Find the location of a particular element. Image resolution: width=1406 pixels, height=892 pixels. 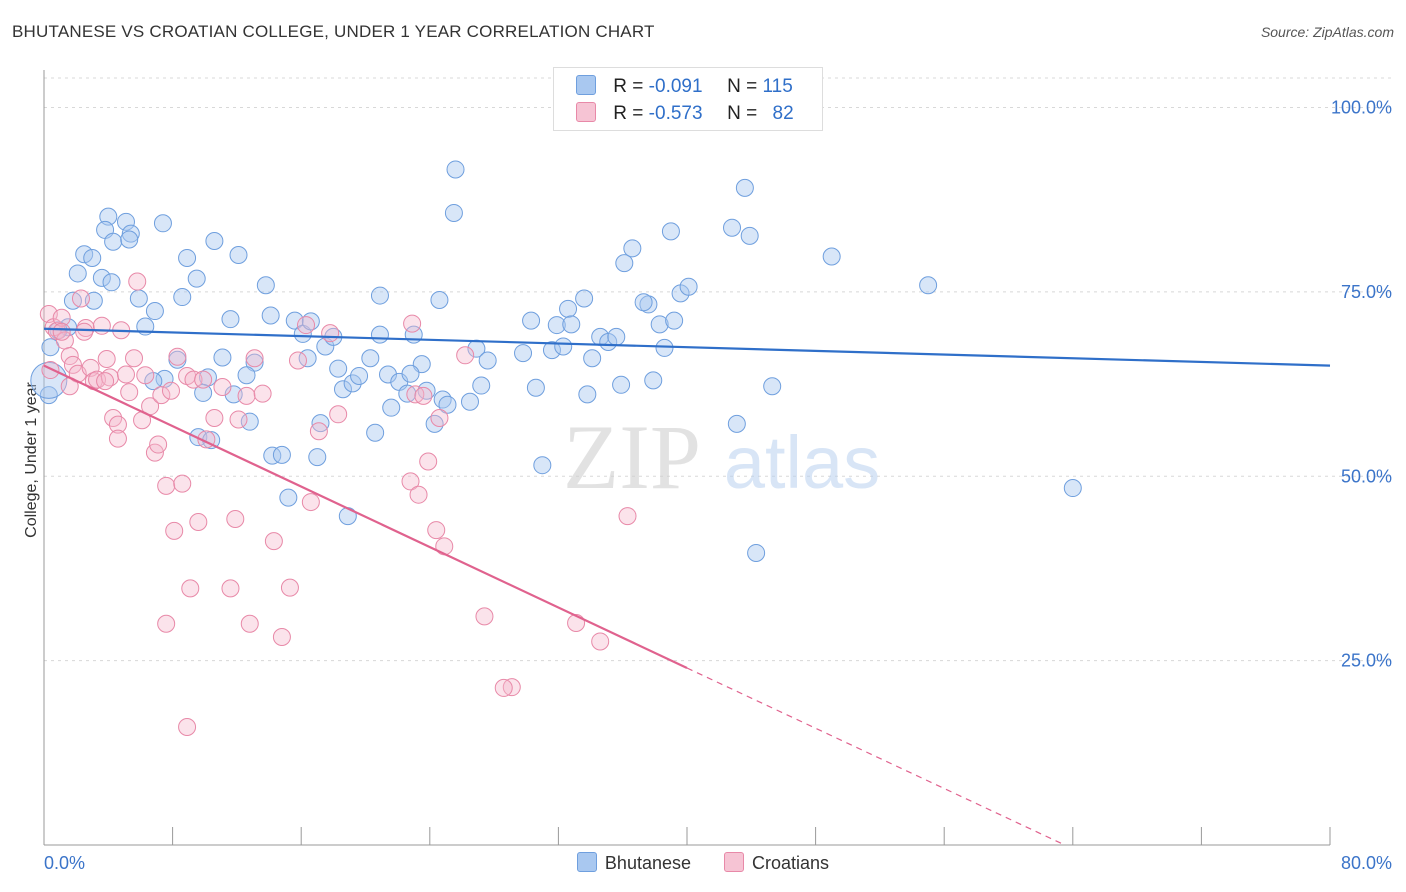

n-label: N = is located at coordinates (742, 86).